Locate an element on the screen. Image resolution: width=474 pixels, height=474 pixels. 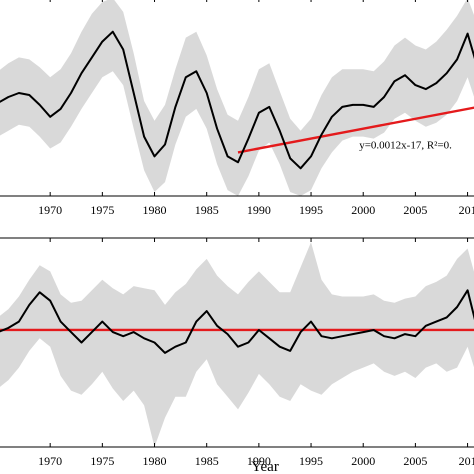
top-x-tick-label: 2005 is located at coordinates (415, 210).